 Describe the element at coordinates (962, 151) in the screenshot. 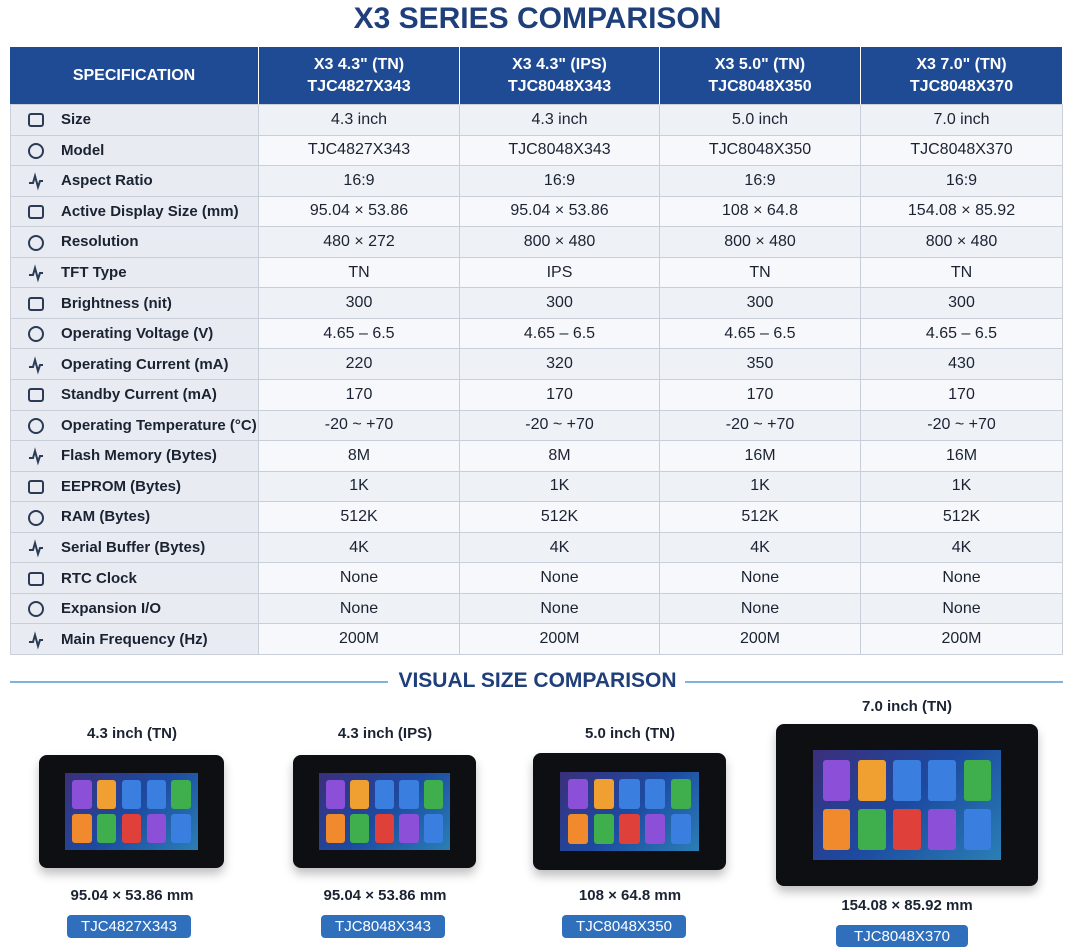

I see `value-cell: TJC8048X370` at that location.